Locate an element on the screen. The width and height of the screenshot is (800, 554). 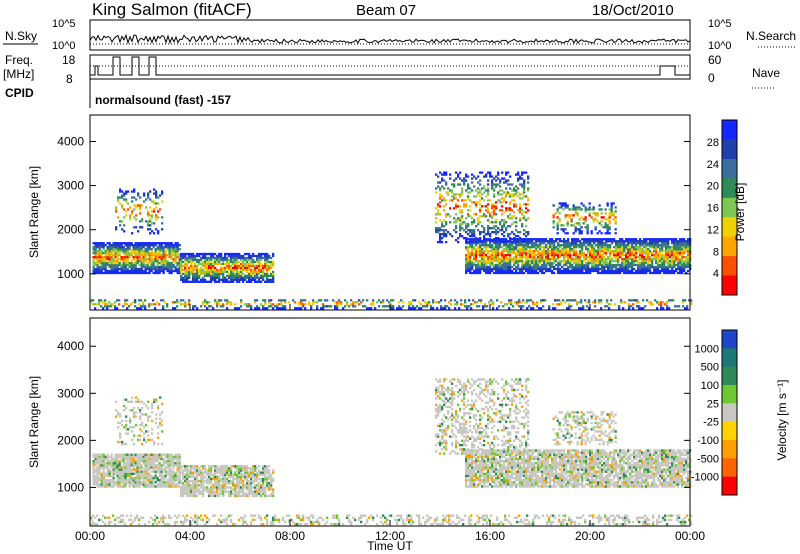
power-colorbar-label: Power [dB] is located at coordinates (740, 212).